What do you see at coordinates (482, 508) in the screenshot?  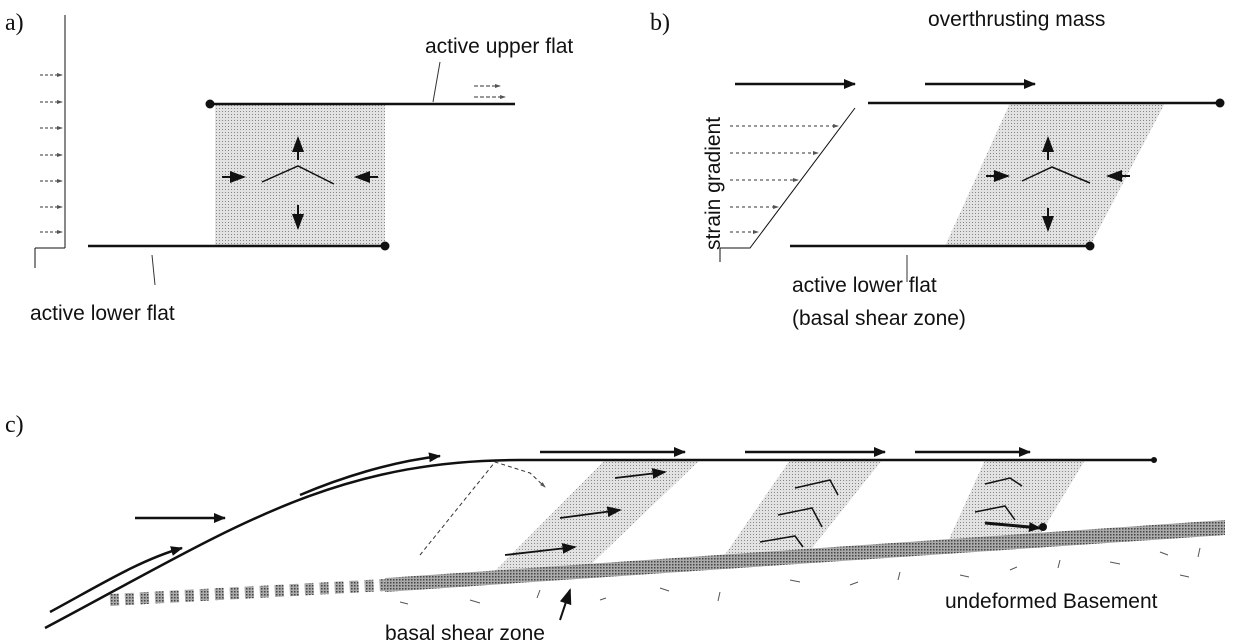 I see `dashed-restoration` at bounding box center [482, 508].